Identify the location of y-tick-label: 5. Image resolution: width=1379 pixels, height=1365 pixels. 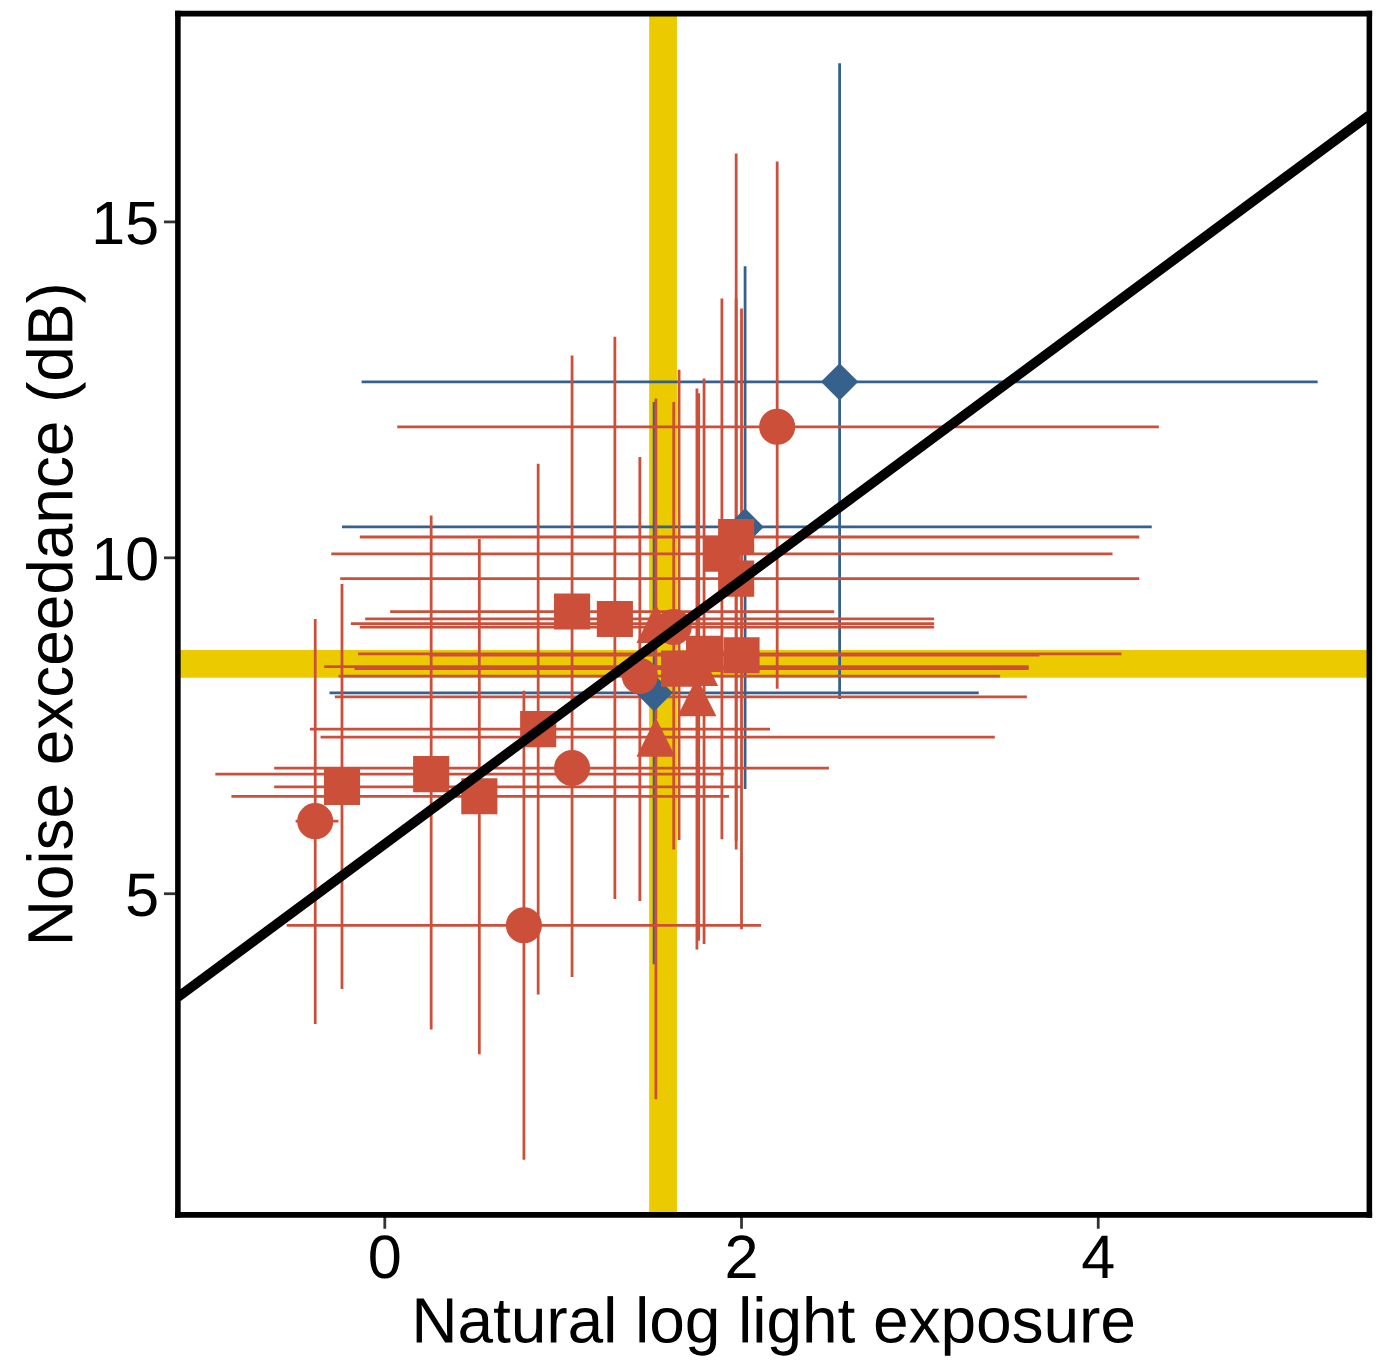
(142, 895).